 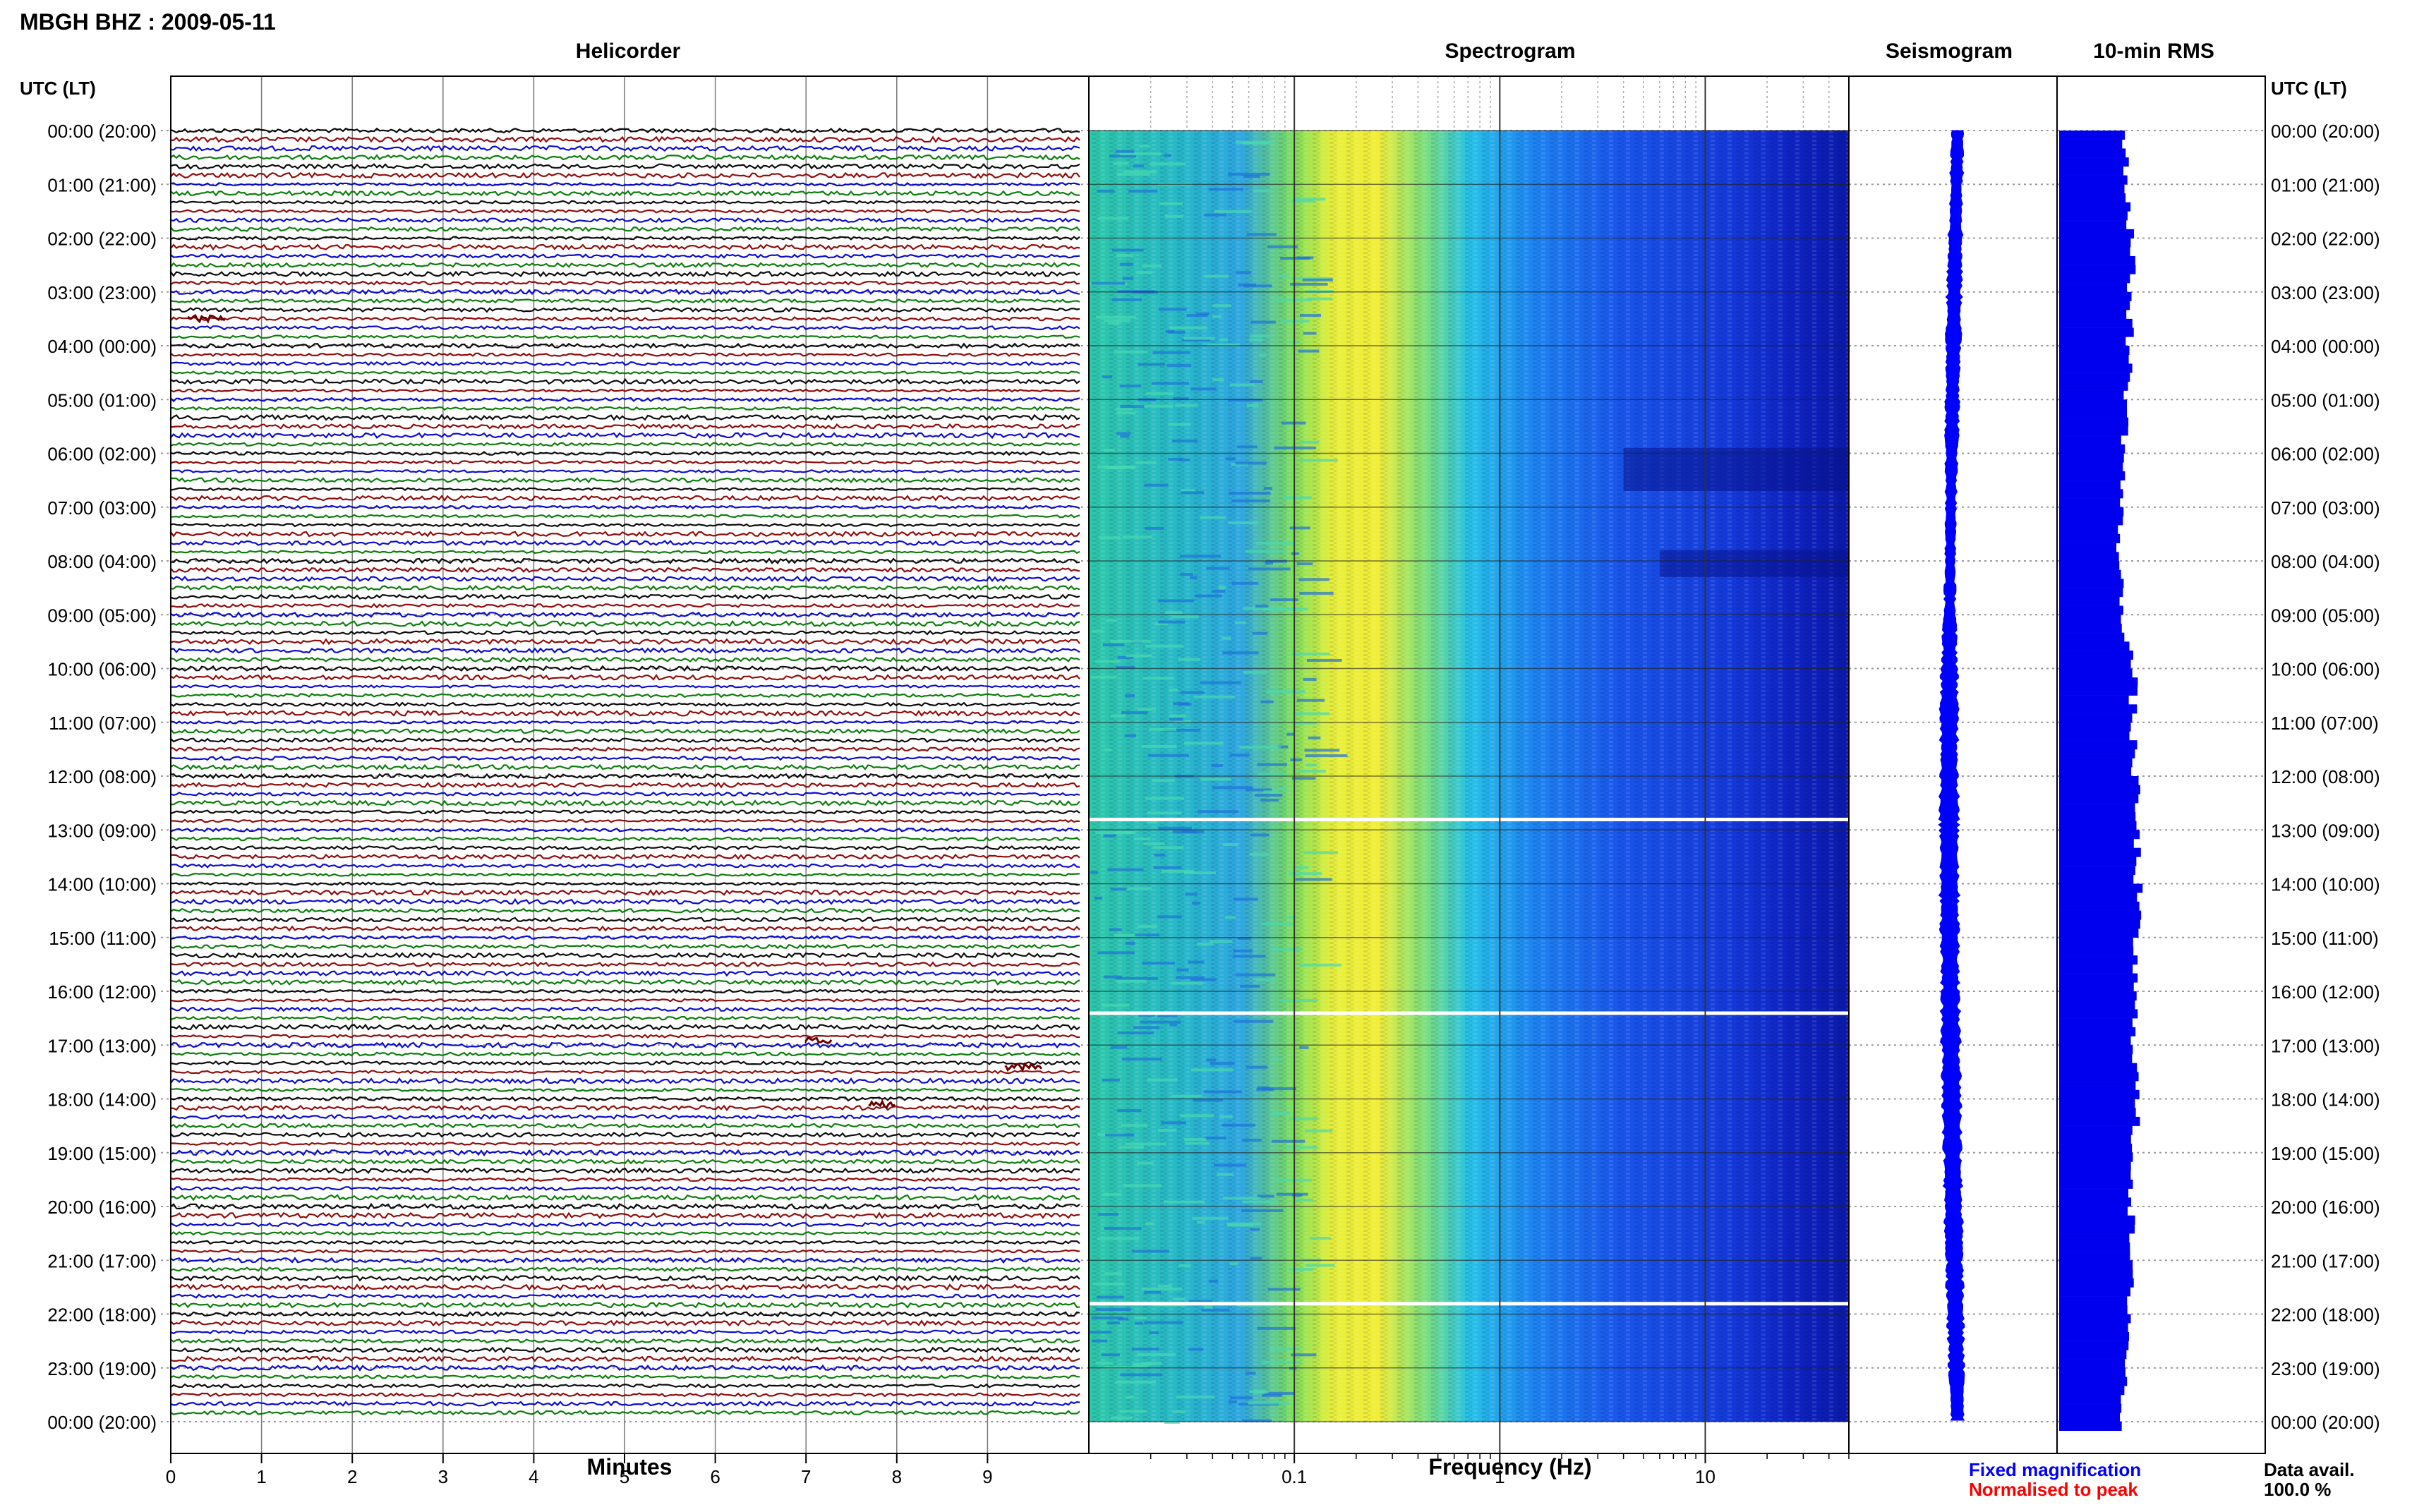 What do you see at coordinates (1023, 1067) in the screenshot?
I see `helicorder-event` at bounding box center [1023, 1067].